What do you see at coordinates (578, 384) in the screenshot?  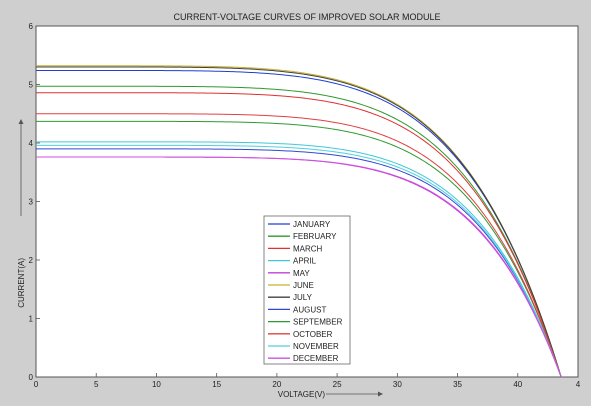 I see `x-tick-label: 4` at bounding box center [578, 384].